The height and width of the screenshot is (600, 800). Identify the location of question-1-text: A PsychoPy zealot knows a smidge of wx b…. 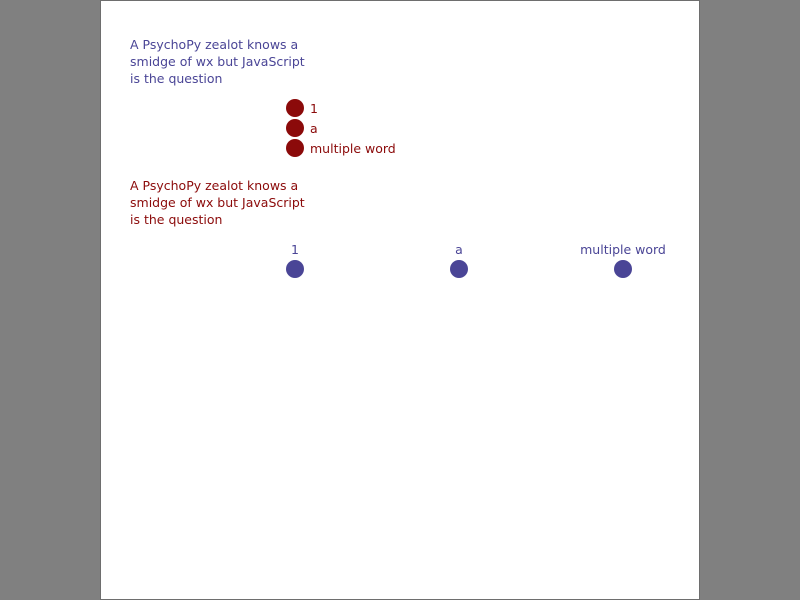
(217, 61).